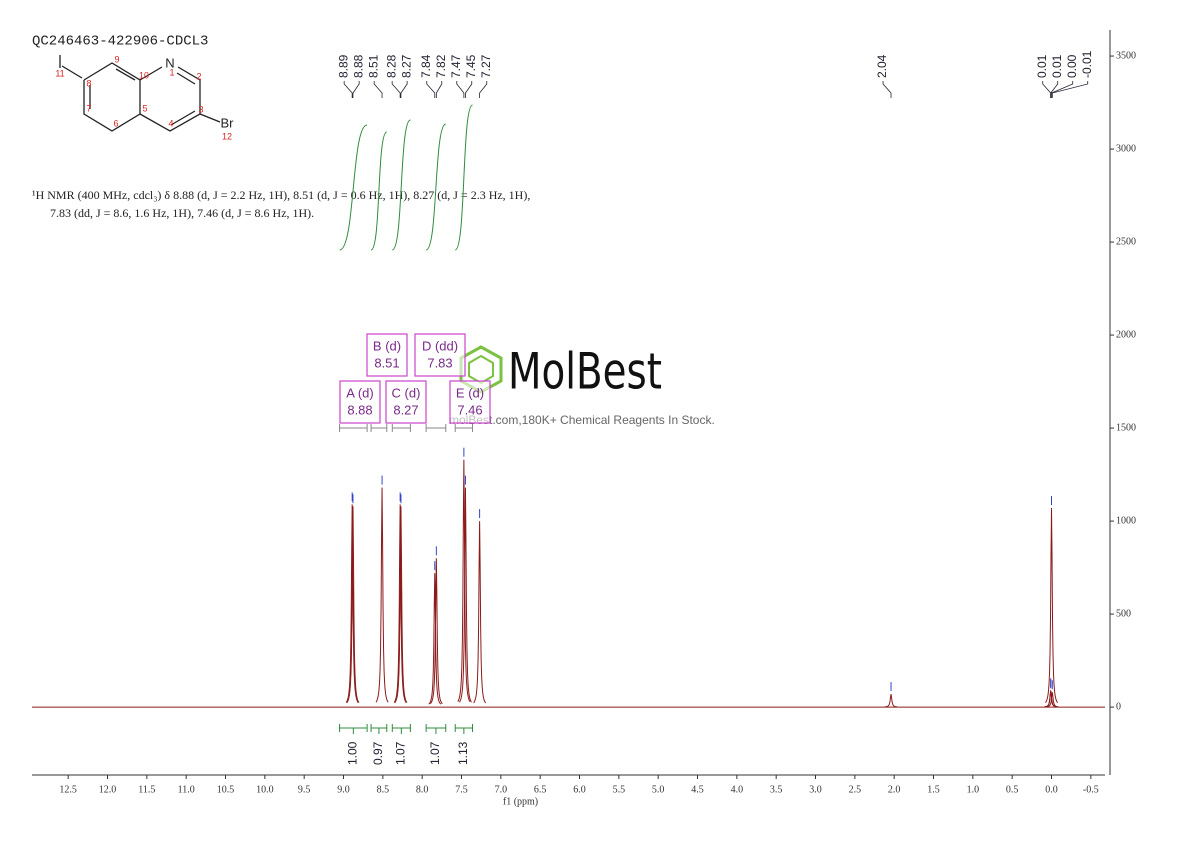 The height and width of the screenshot is (841, 1190). I want to click on atom-number: 2, so click(198, 76).